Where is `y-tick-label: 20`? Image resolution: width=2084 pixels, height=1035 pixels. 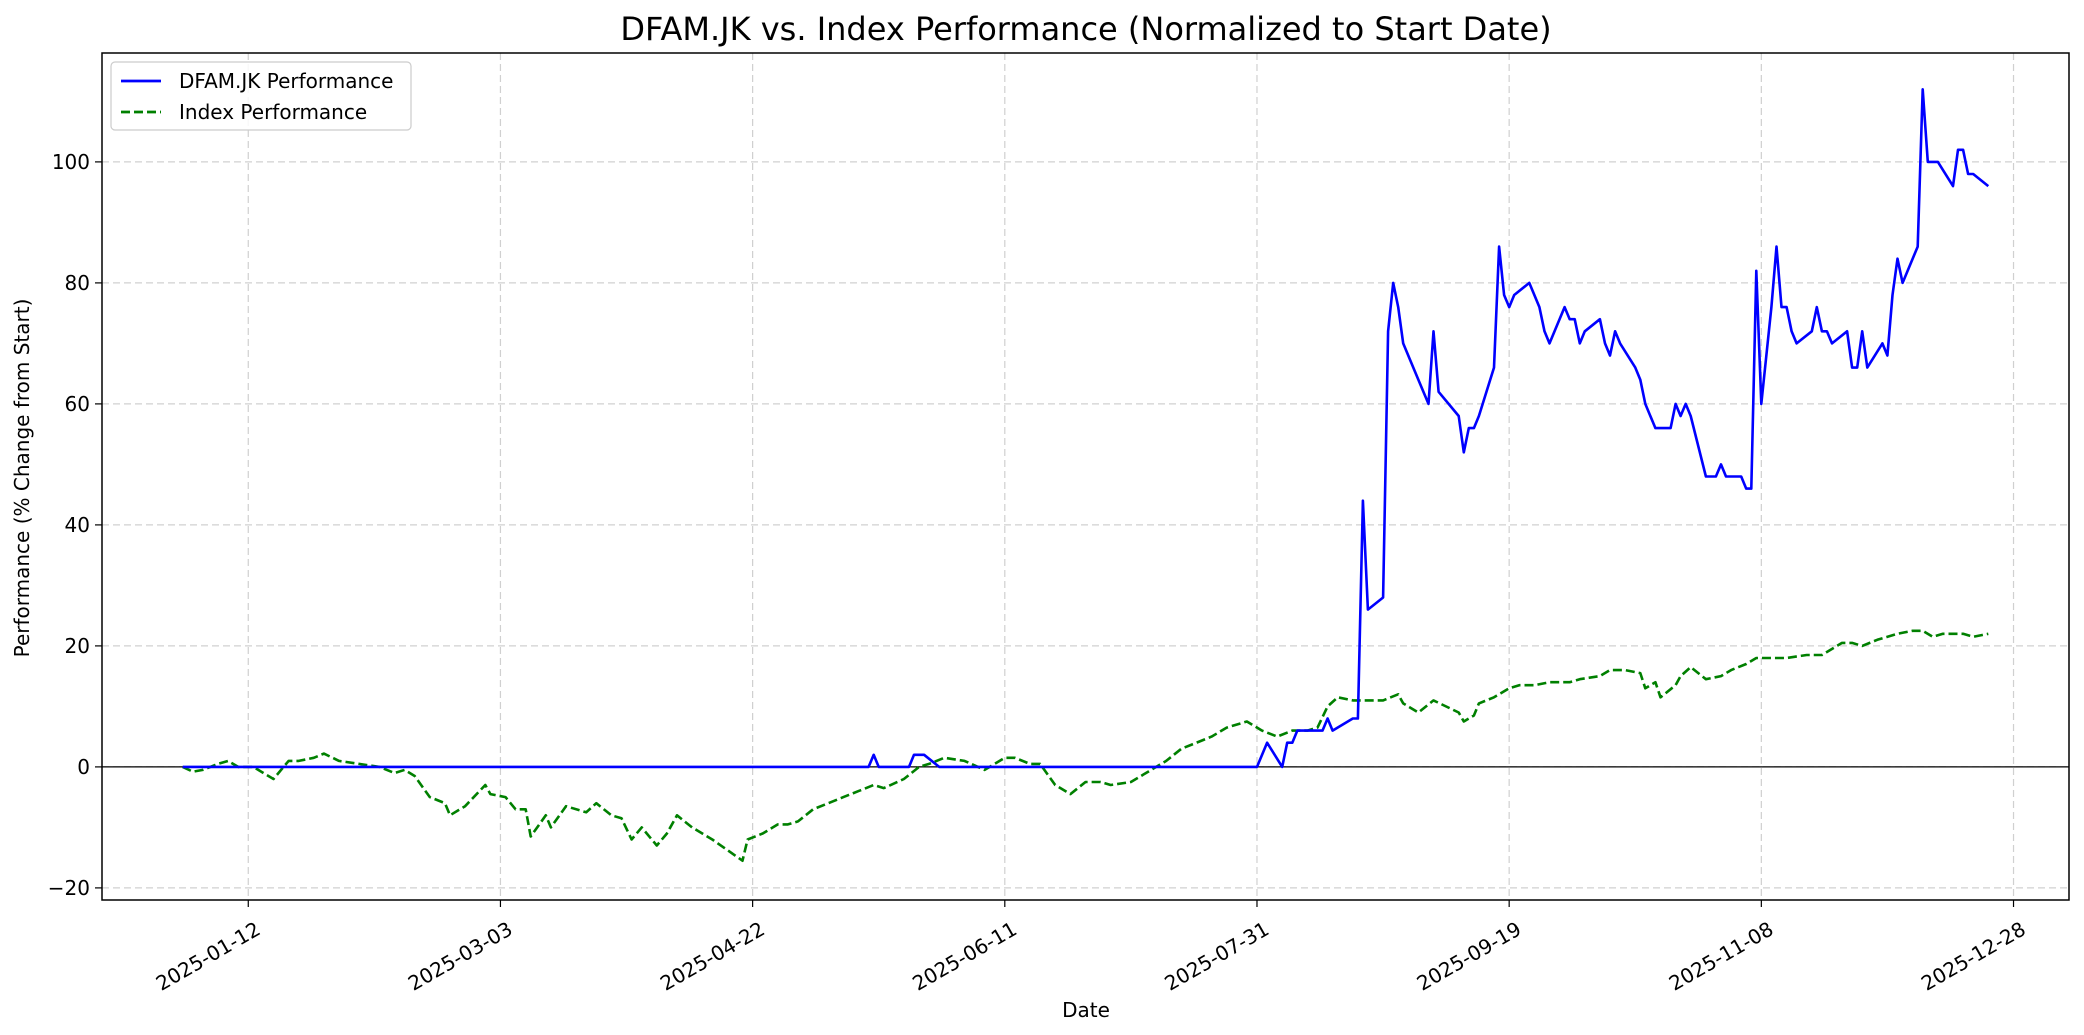
y-tick-label: 20 is located at coordinates (77, 646).